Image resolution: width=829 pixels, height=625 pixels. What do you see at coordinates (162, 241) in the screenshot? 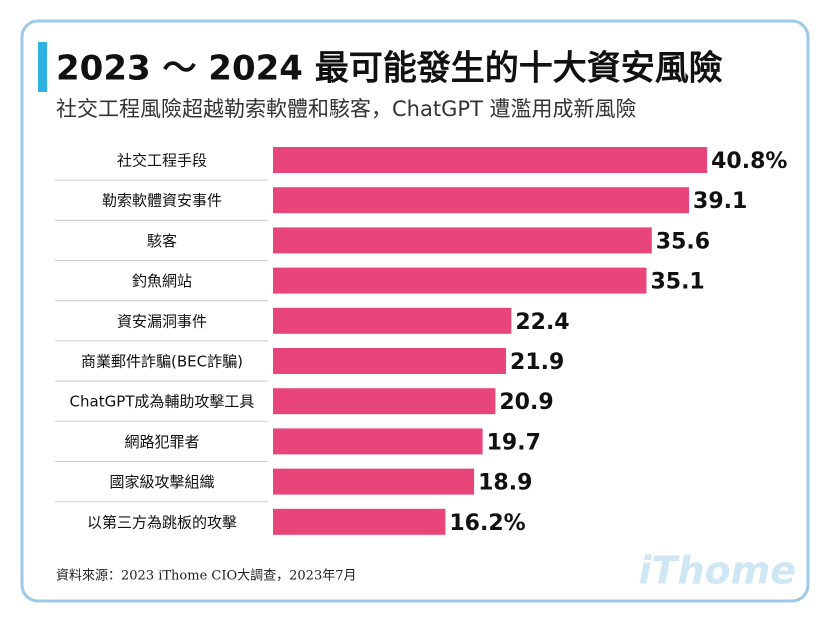
I see `category-label: 駭客` at bounding box center [162, 241].